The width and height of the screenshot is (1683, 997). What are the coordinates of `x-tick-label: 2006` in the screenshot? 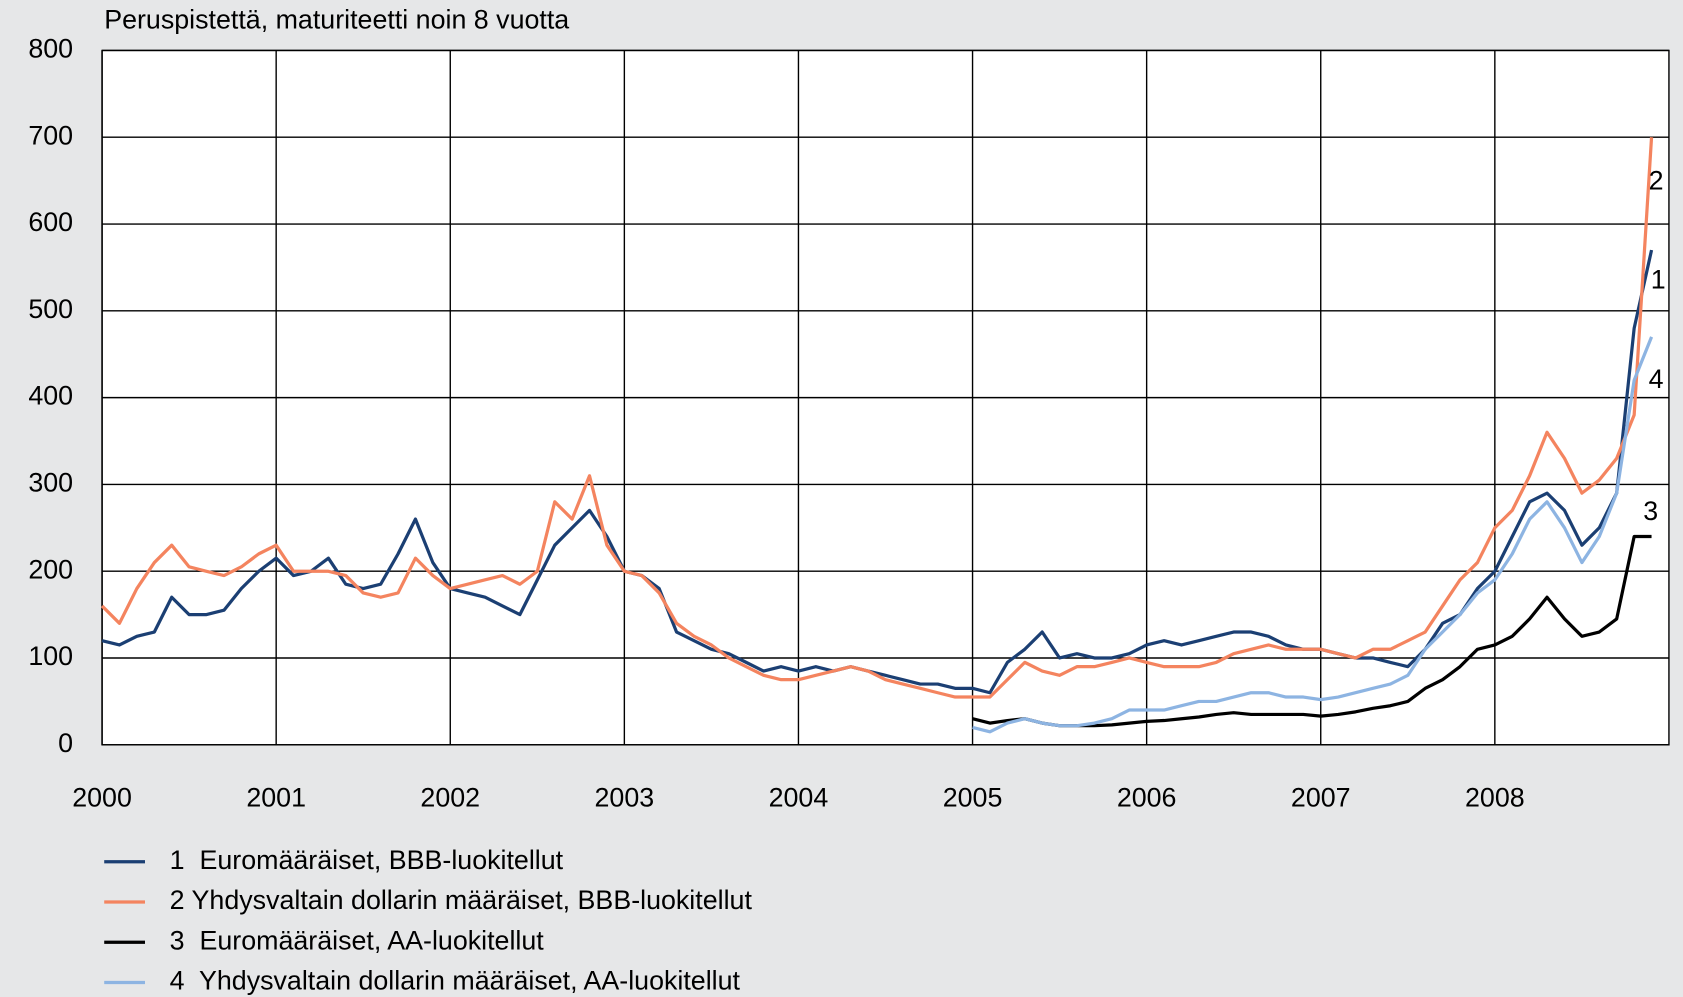 It's located at (1147, 798).